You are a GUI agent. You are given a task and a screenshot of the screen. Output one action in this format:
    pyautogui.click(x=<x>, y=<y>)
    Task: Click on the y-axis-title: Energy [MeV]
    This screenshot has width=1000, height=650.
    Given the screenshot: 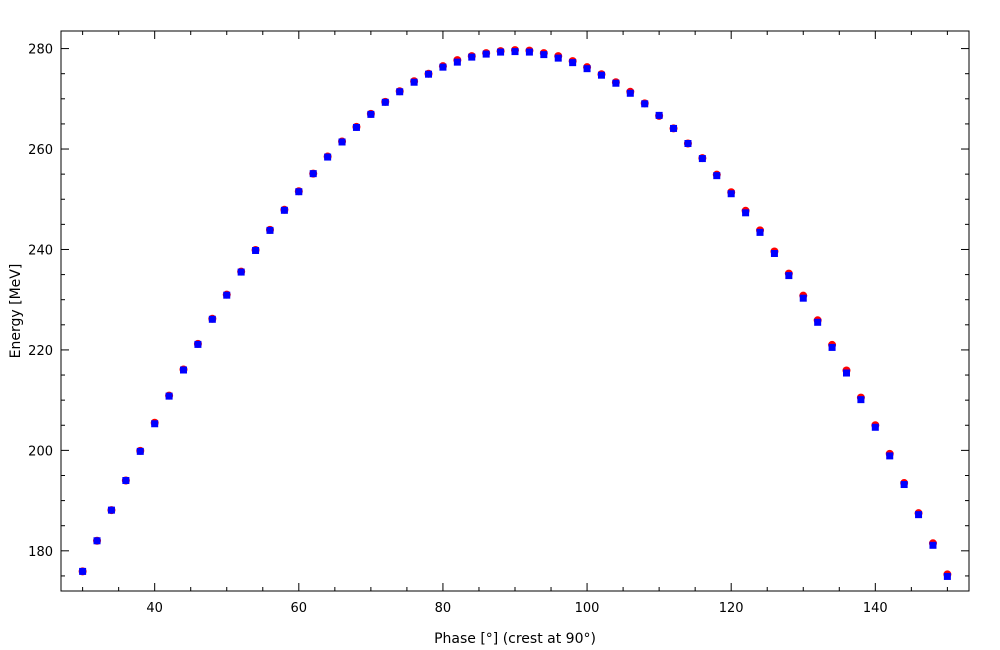 What is the action you would take?
    pyautogui.click(x=16, y=311)
    